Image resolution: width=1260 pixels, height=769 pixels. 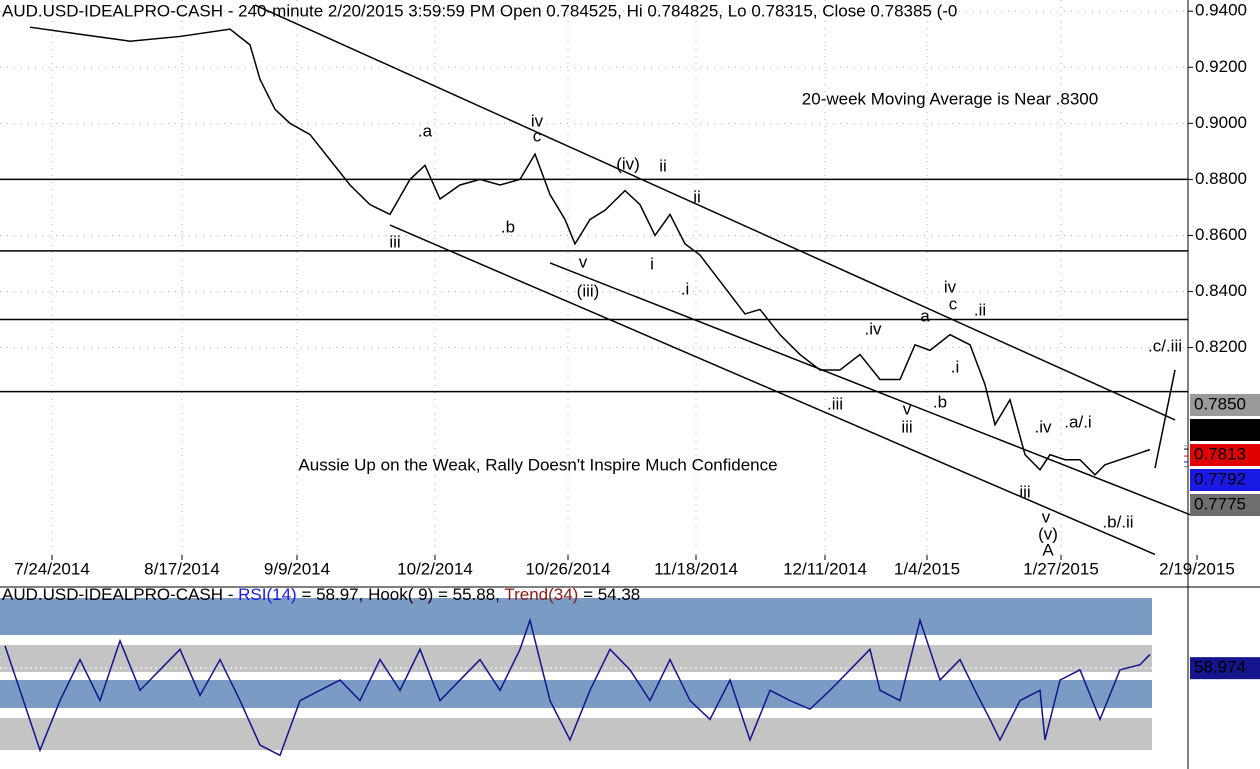 What do you see at coordinates (1221, 346) in the screenshot?
I see `y-tick-label: 0.8200` at bounding box center [1221, 346].